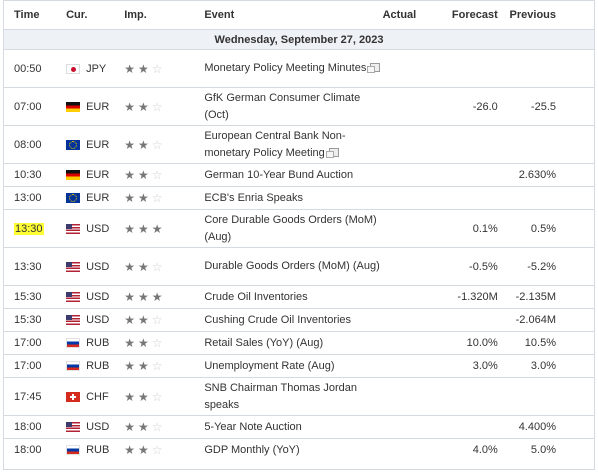  Describe the element at coordinates (545, 396) in the screenshot. I see `previous-value` at that location.